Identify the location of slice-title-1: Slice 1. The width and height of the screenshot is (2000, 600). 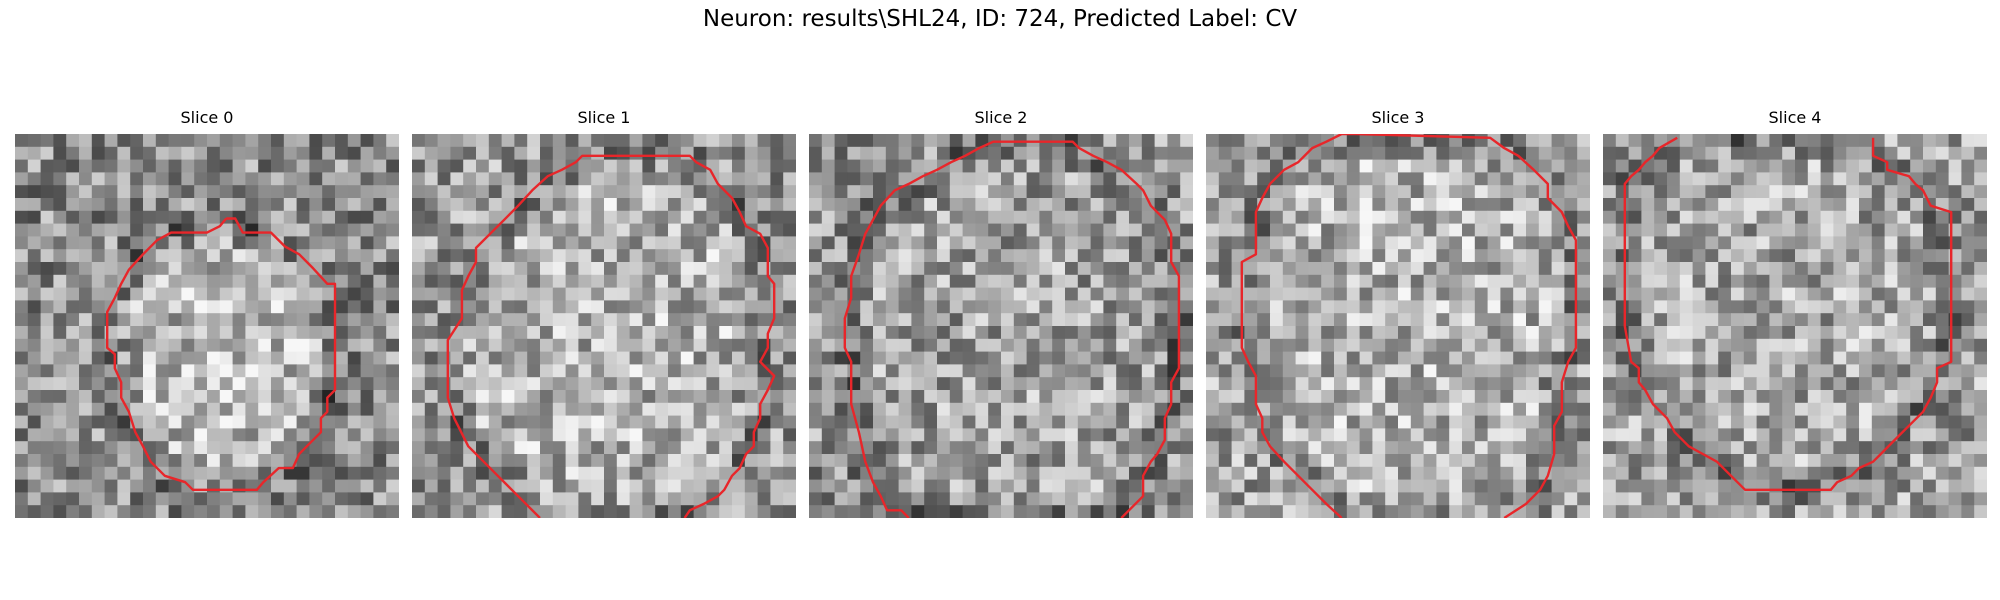
(604, 117).